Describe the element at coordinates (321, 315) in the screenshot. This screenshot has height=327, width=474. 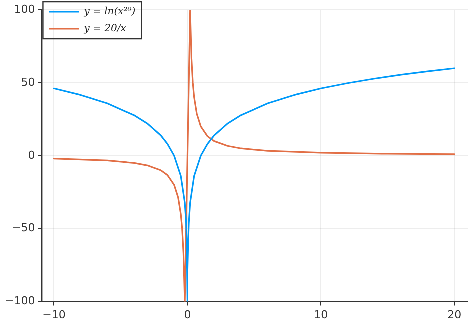
I see `x-tick-label: 10` at that location.